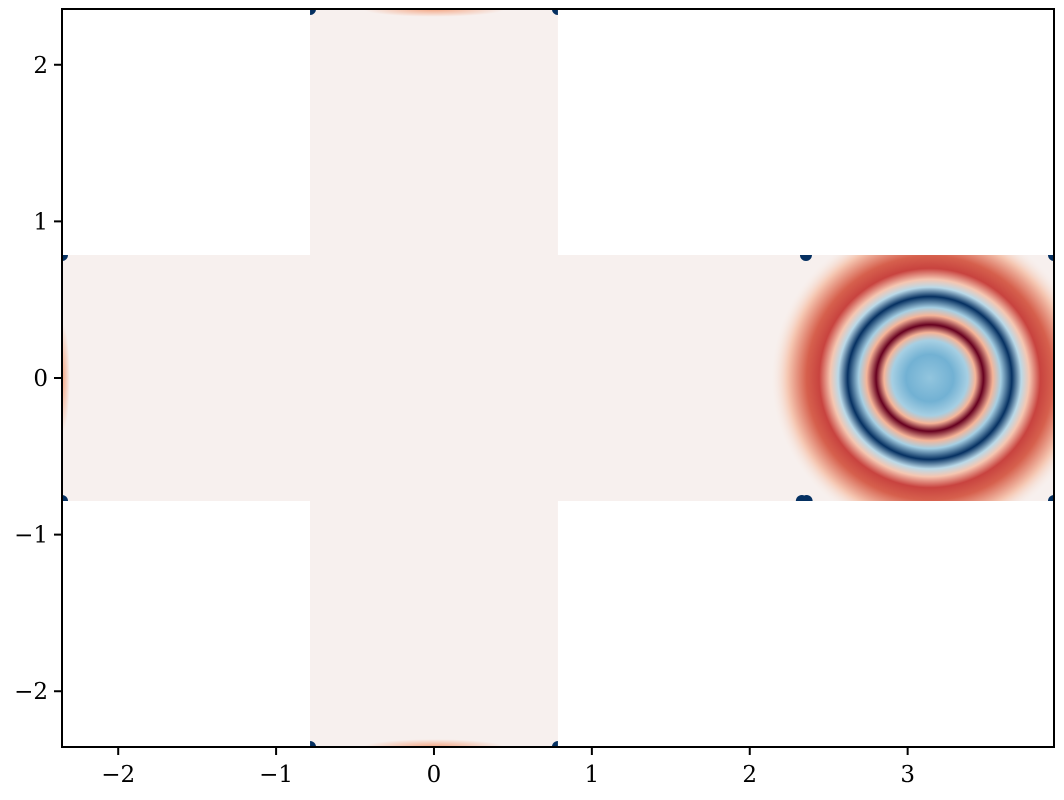  I want to click on y-tick-label: 2, so click(40, 66).